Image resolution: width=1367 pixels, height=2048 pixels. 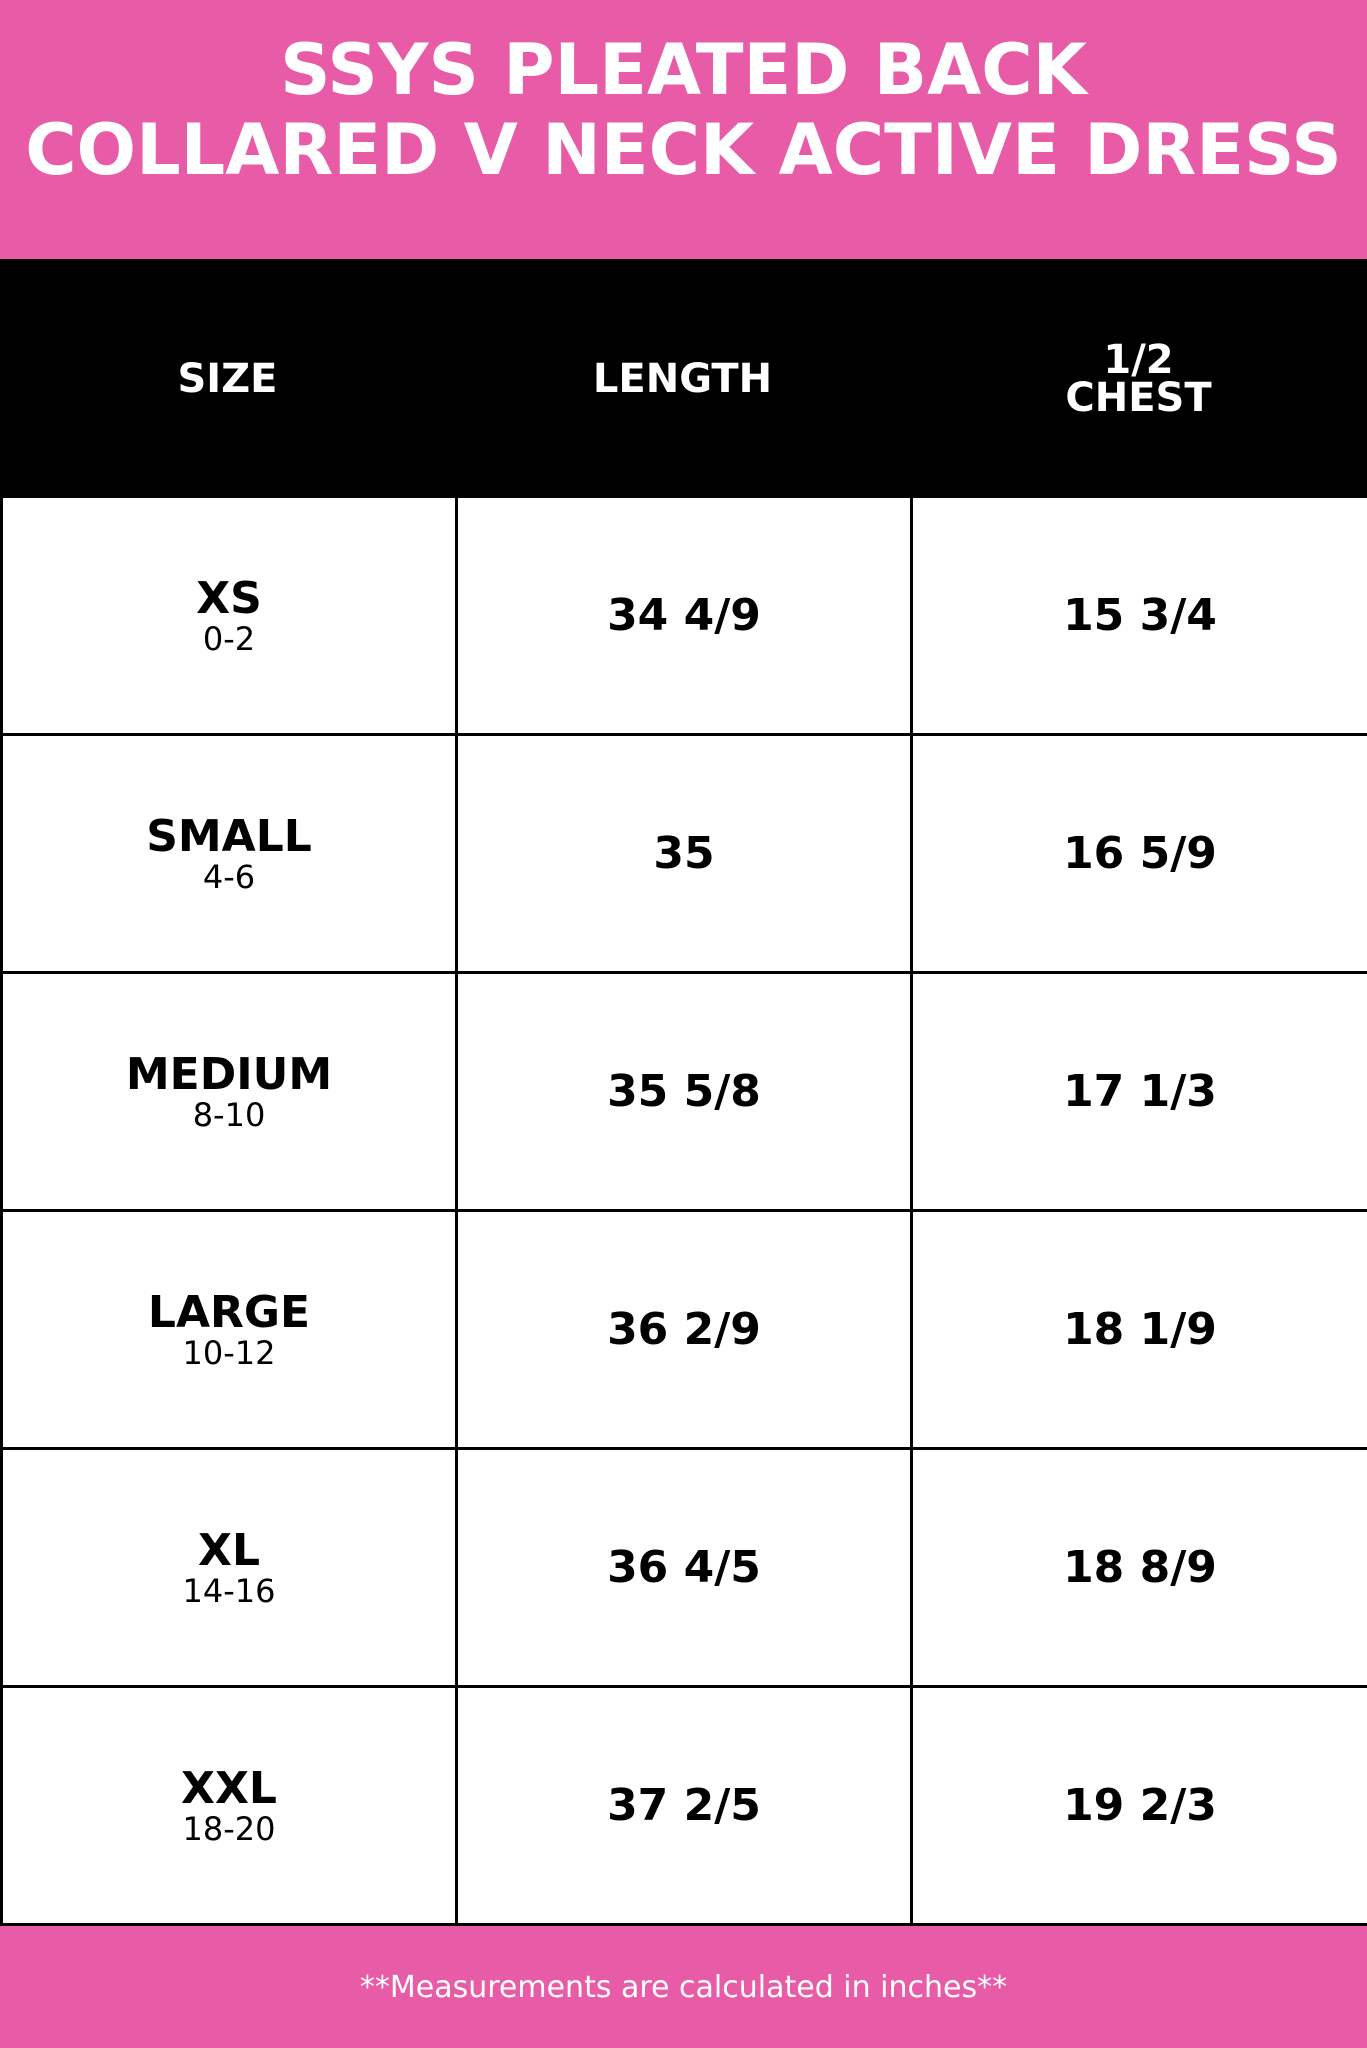 I want to click on chest-cell: 18 1/9, so click(x=1140, y=1331).